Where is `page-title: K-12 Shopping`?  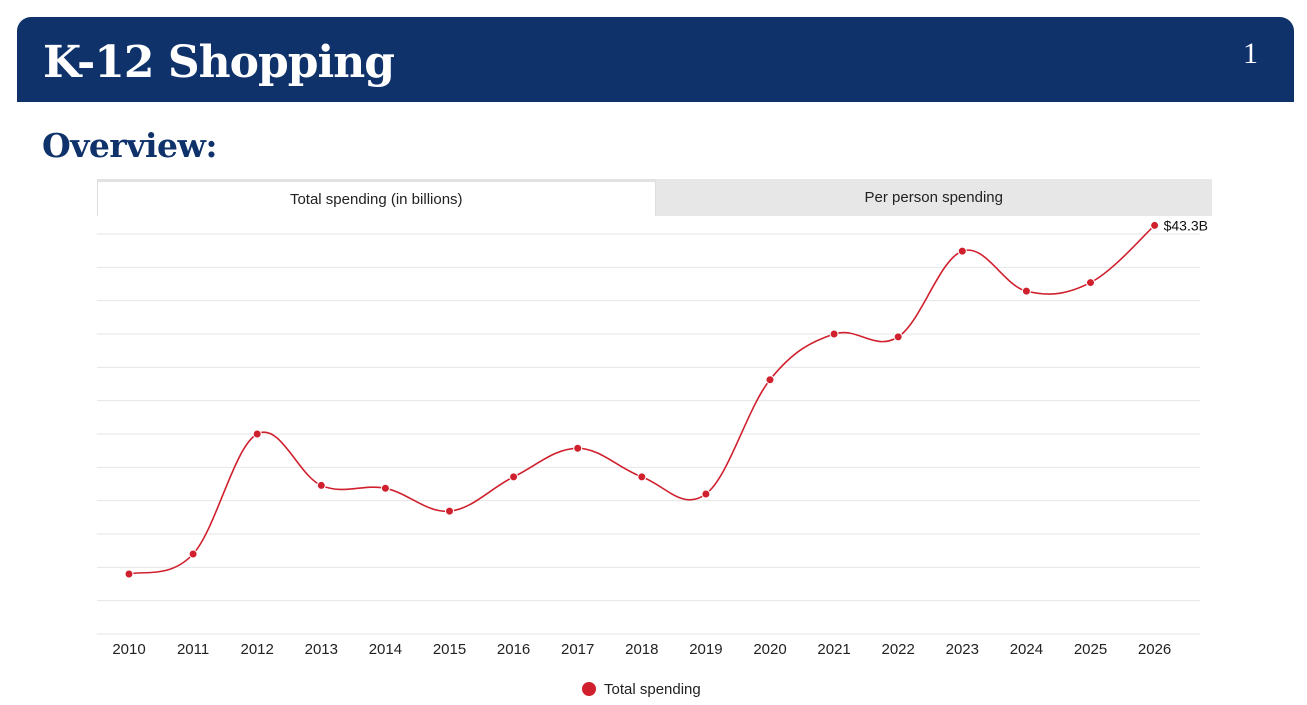
page-title: K-12 Shopping is located at coordinates (219, 62).